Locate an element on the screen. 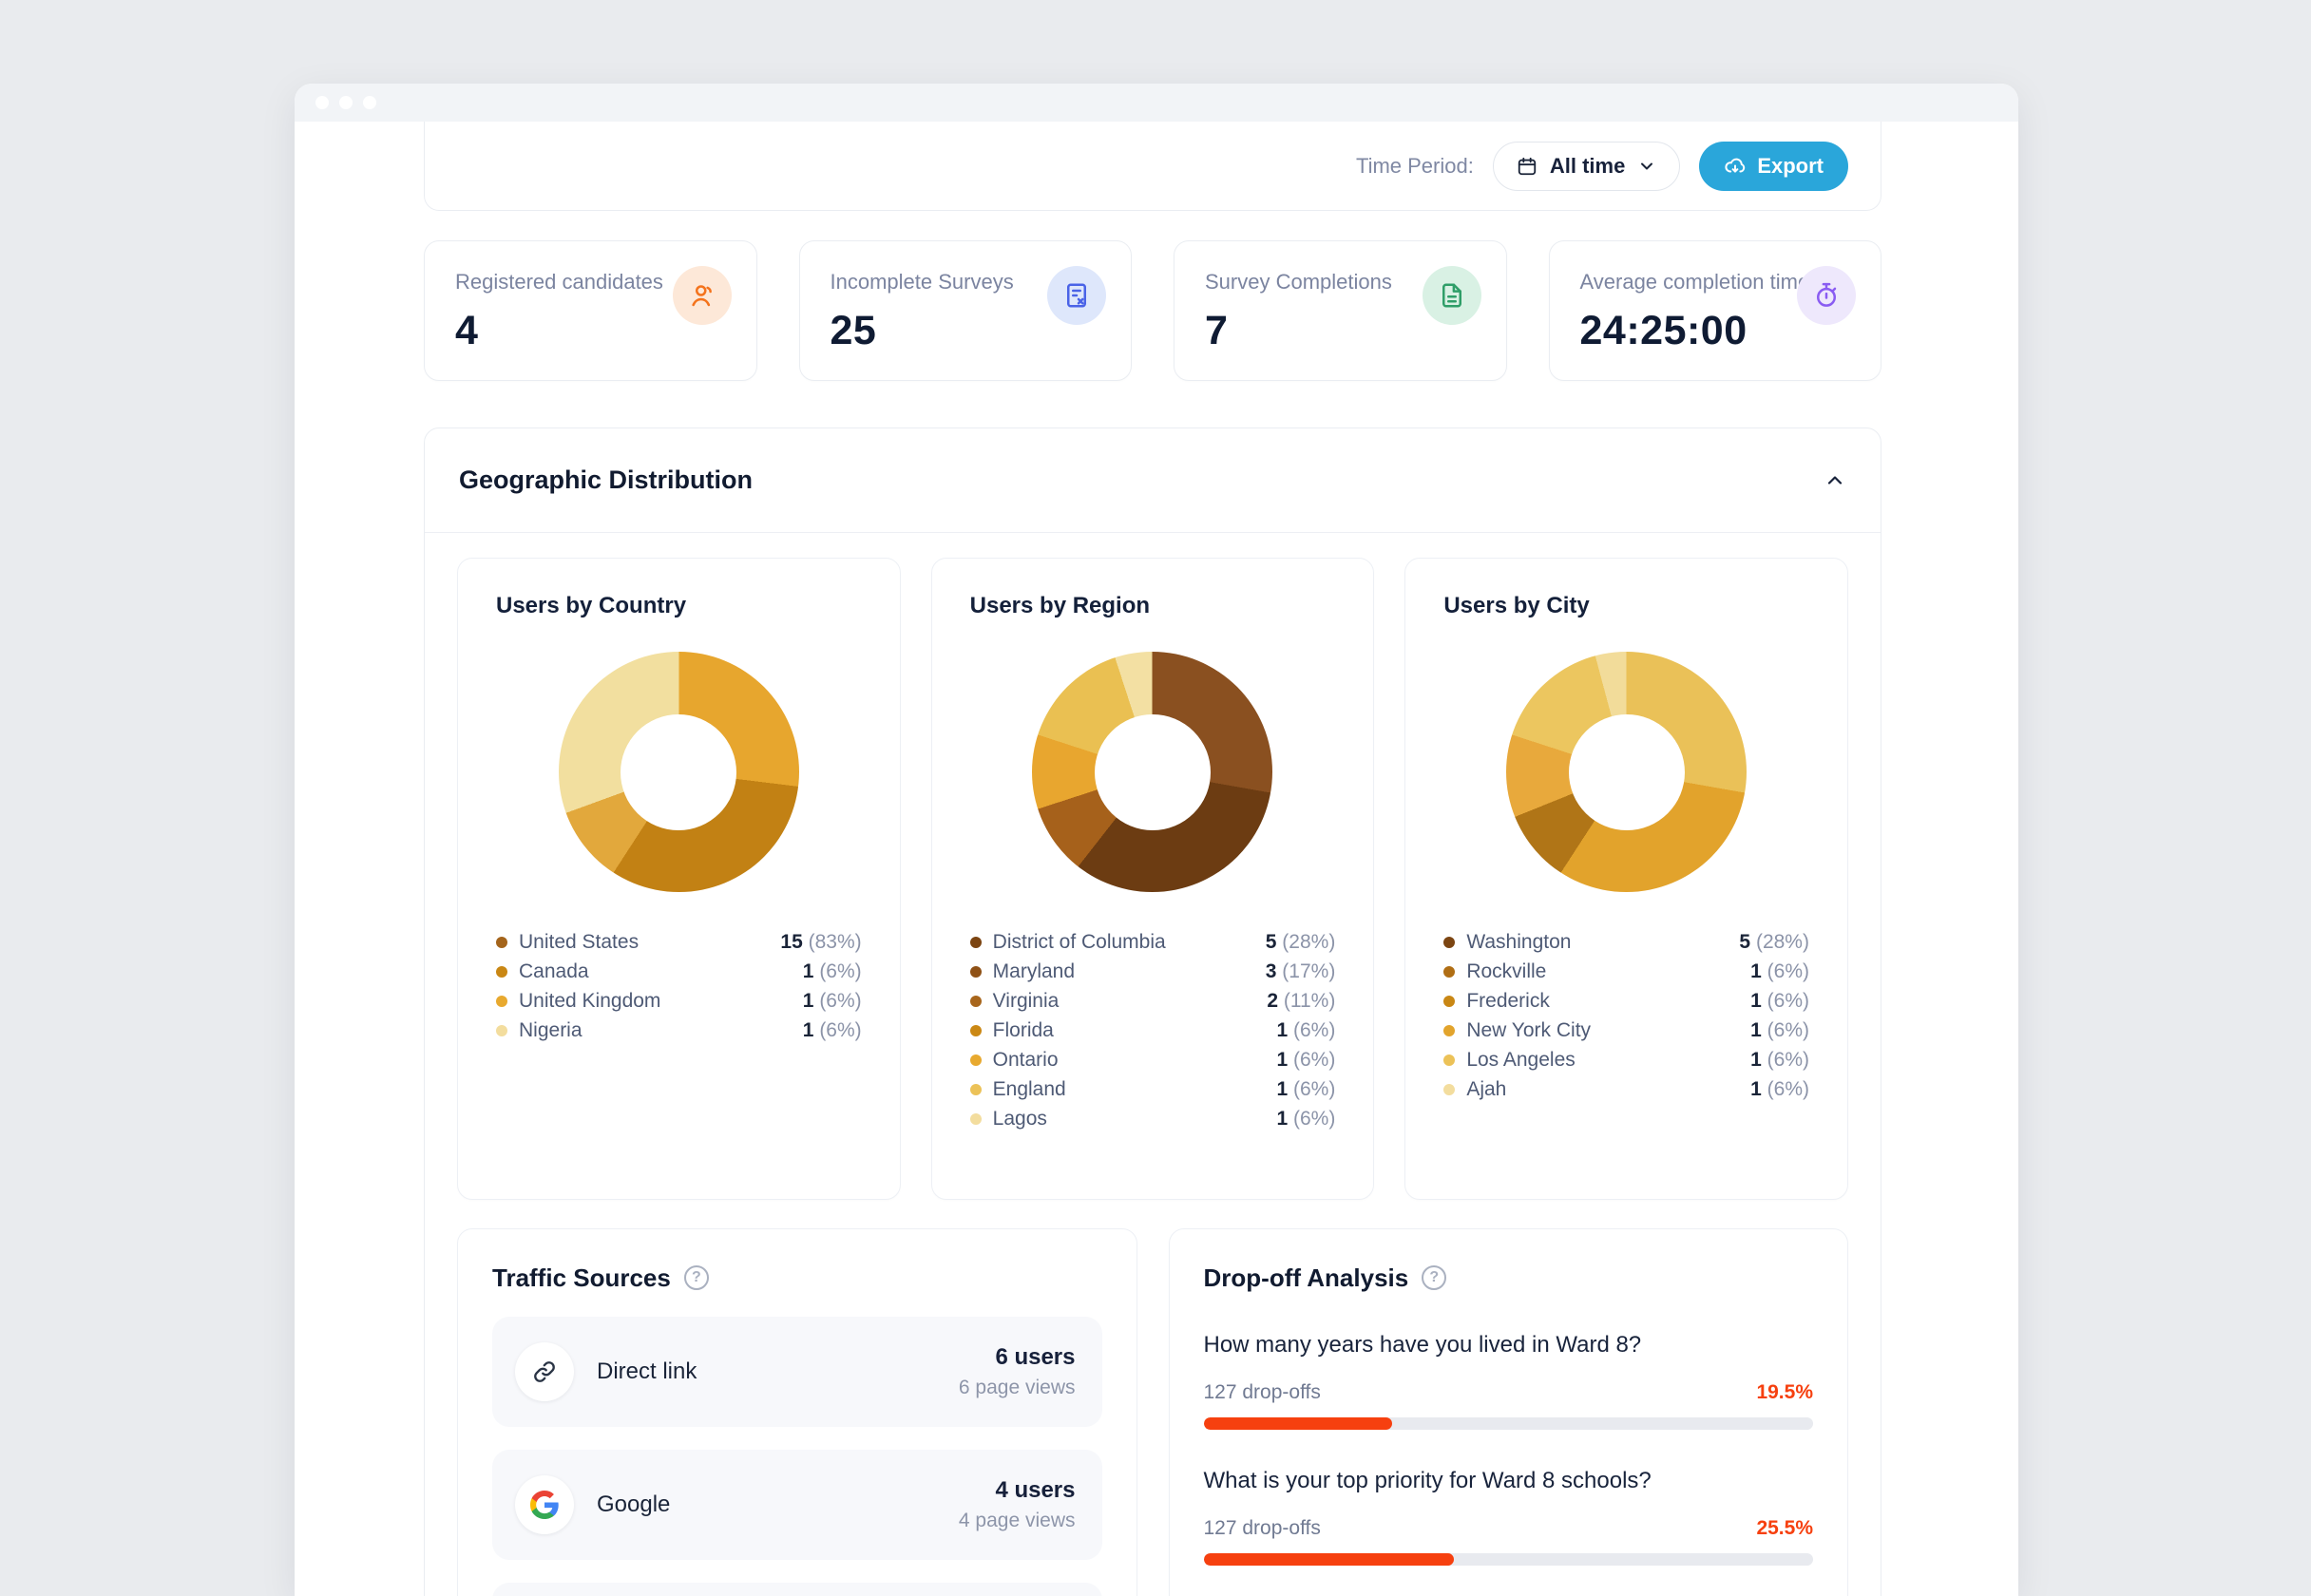 Image resolution: width=2311 pixels, height=1596 pixels. stat-value: 4 is located at coordinates (467, 330).